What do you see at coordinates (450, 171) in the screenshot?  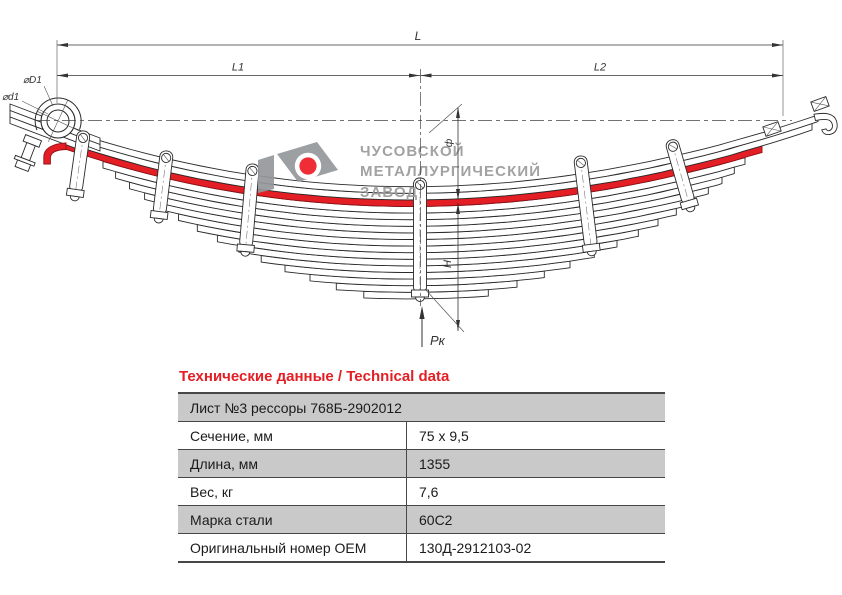 I see `watermark-line2: МЕТАЛЛУРГИЧЕСКИЙ` at bounding box center [450, 171].